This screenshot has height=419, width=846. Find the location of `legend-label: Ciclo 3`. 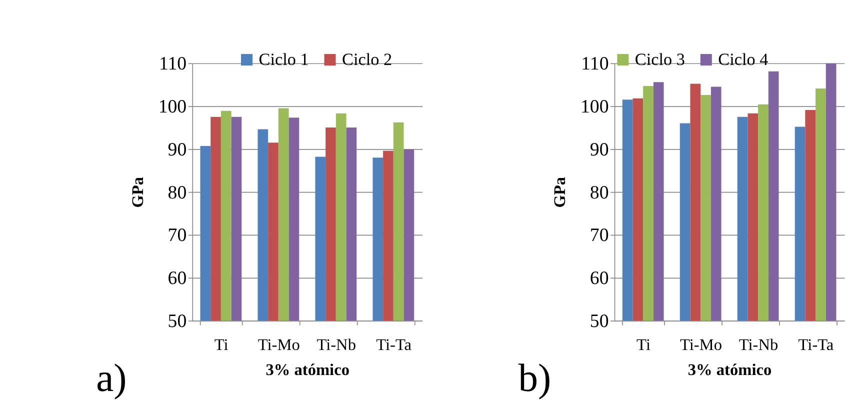

legend-label: Ciclo 3 is located at coordinates (659, 59).